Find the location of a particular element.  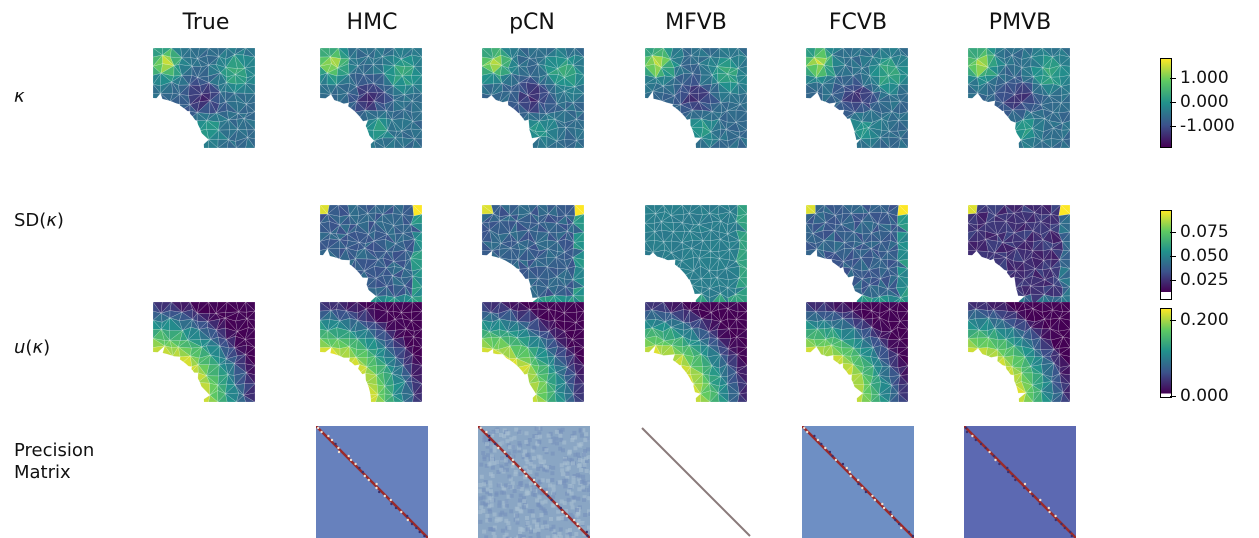

column-title-hmc: HMC is located at coordinates (372, 22).